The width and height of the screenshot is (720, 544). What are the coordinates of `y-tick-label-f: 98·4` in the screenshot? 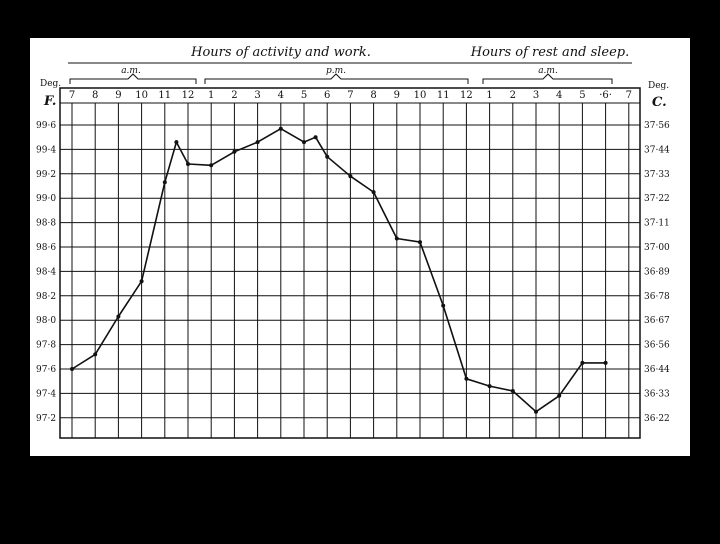 It's located at (46, 272).